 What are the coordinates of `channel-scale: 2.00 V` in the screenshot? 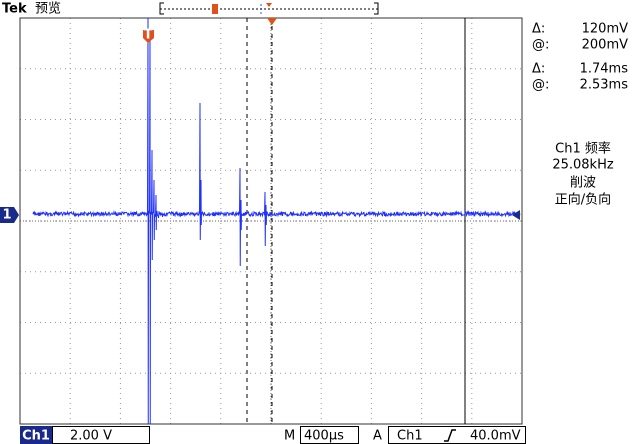 It's located at (91, 436).